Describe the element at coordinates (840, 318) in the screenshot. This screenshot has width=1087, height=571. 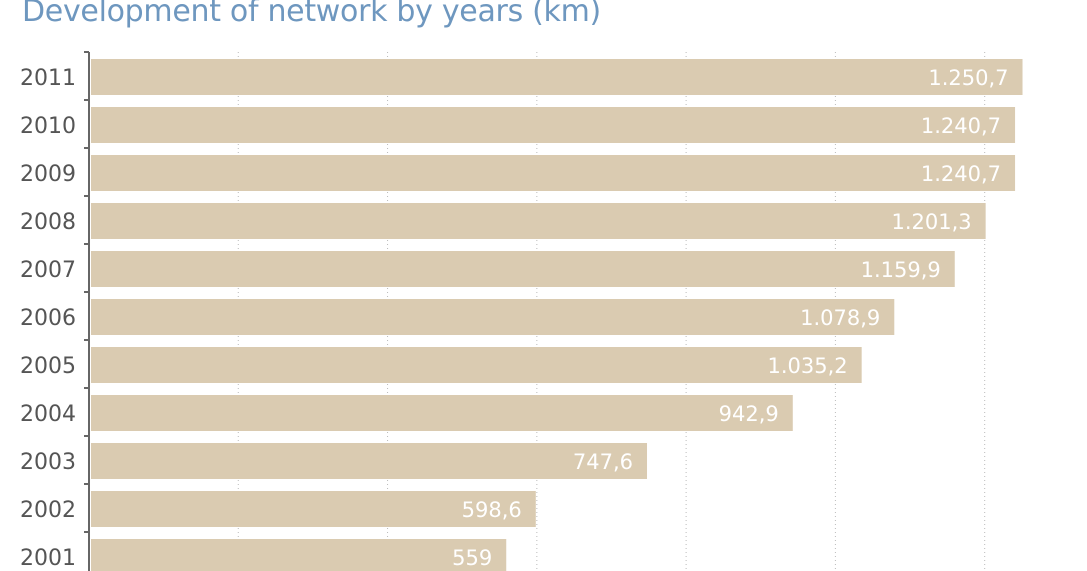
I see `data-label: 1.078,9` at that location.